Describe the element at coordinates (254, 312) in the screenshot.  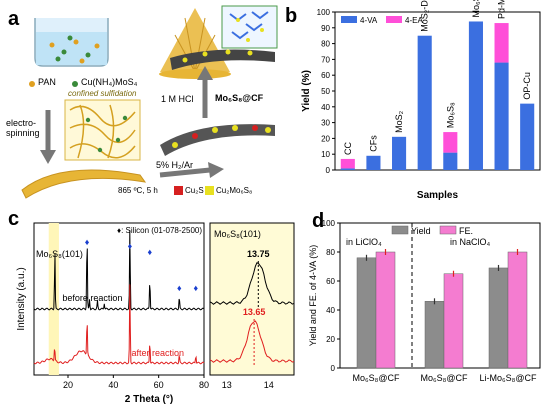
I see `inset-after-value: 13.65` at that location.